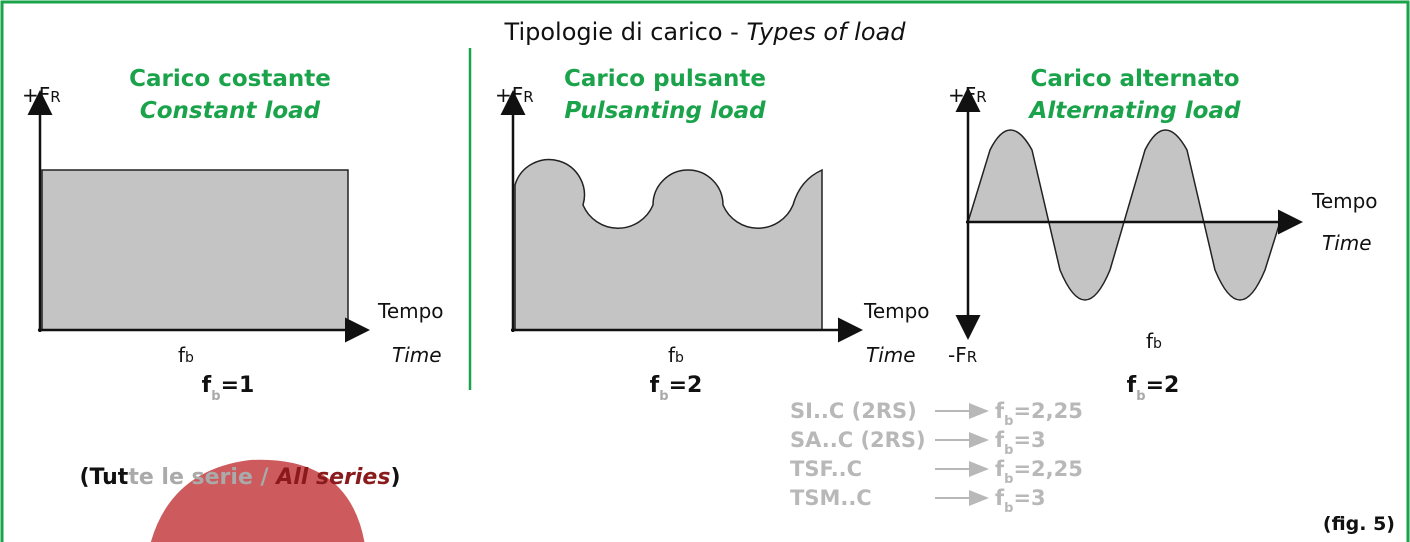 The width and height of the screenshot is (1410, 542). Describe the element at coordinates (1134, 111) in the screenshot. I see `heading: Alternating load` at that location.